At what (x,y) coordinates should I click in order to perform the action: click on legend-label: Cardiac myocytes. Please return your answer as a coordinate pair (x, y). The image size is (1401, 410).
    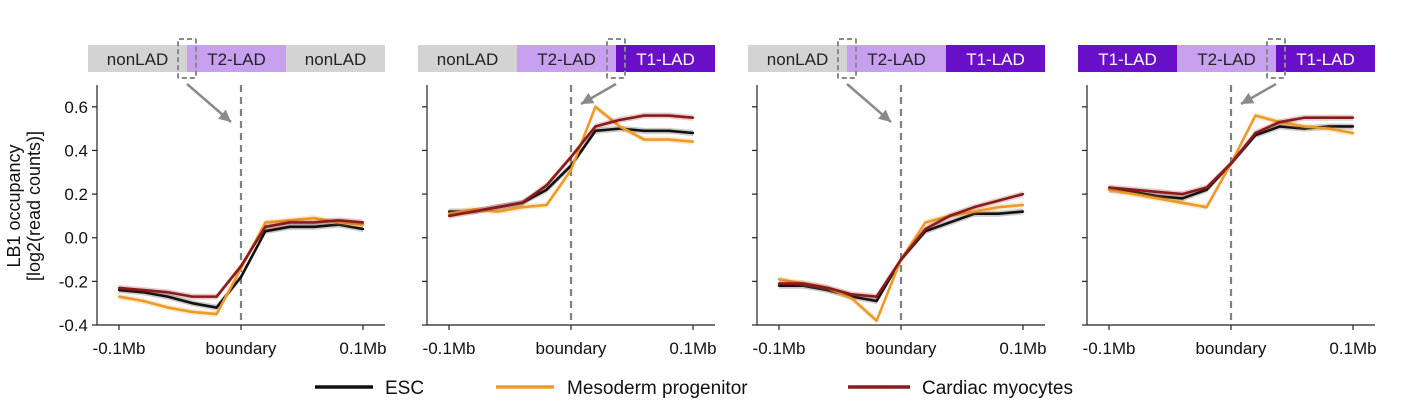
    Looking at the image, I should click on (997, 388).